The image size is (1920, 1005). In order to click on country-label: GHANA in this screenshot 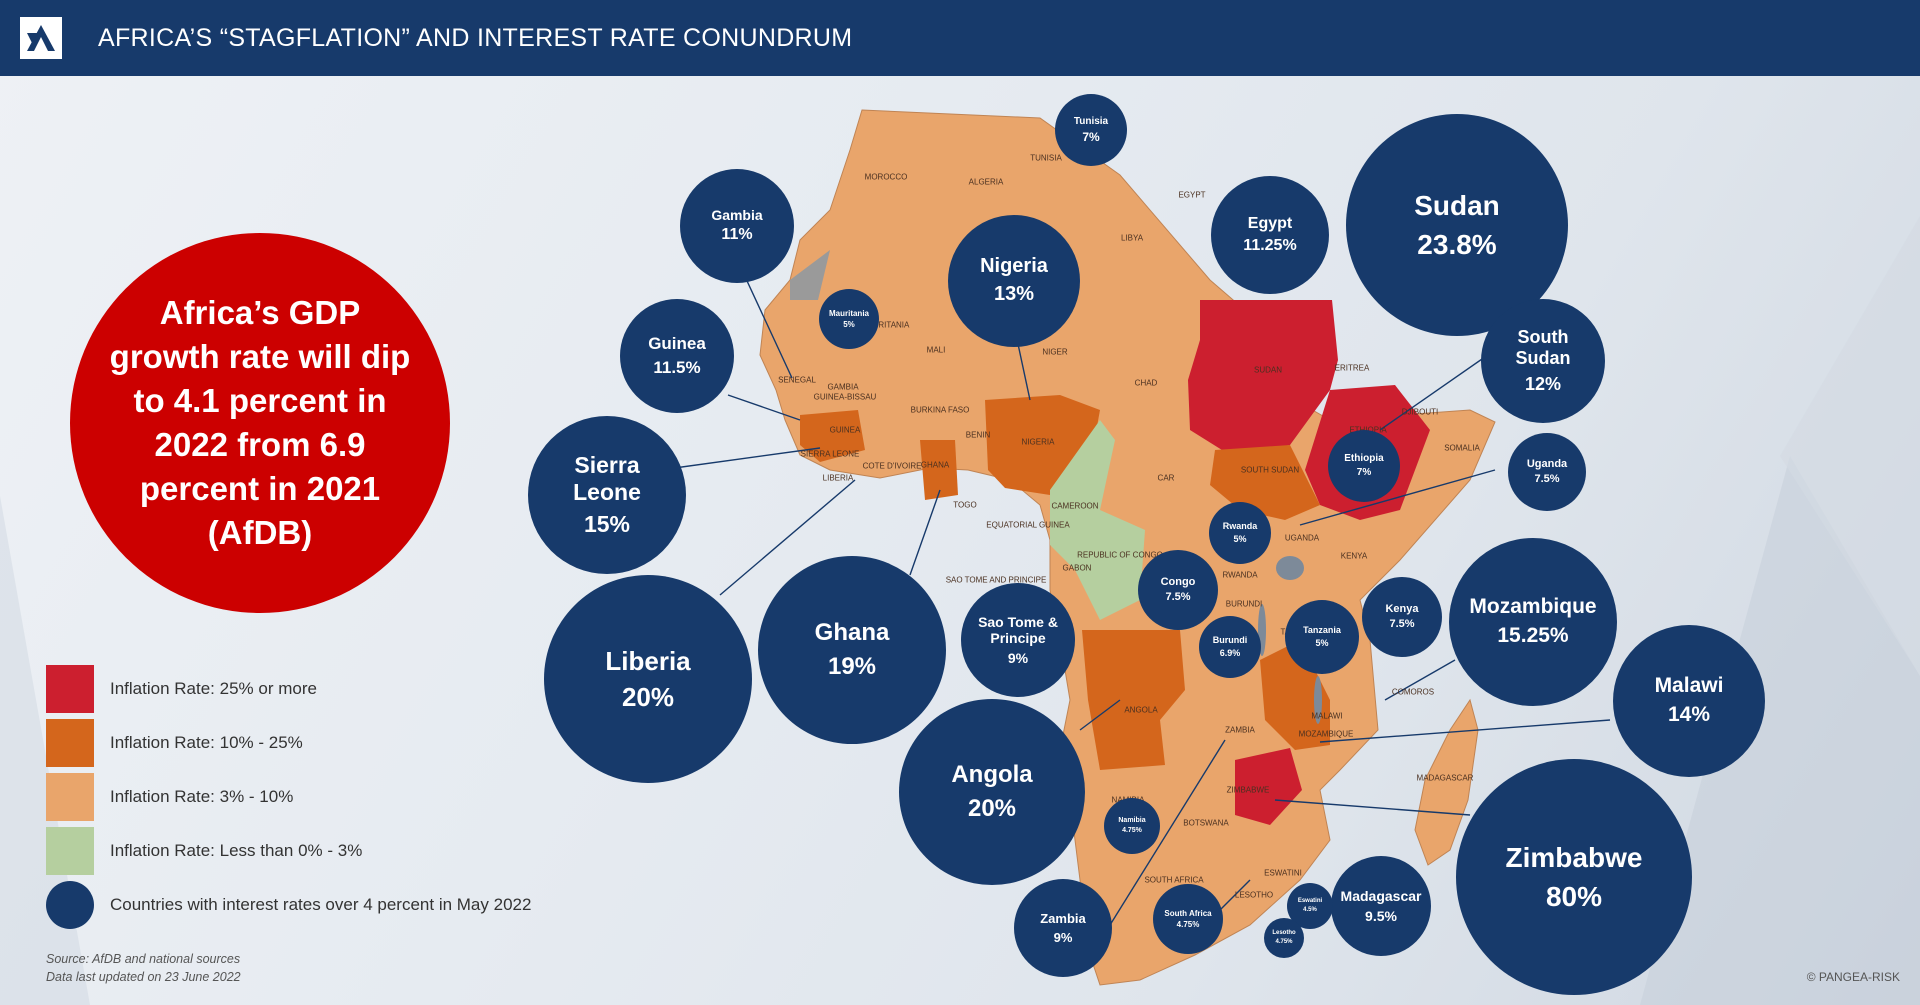, I will do `click(935, 465)`.